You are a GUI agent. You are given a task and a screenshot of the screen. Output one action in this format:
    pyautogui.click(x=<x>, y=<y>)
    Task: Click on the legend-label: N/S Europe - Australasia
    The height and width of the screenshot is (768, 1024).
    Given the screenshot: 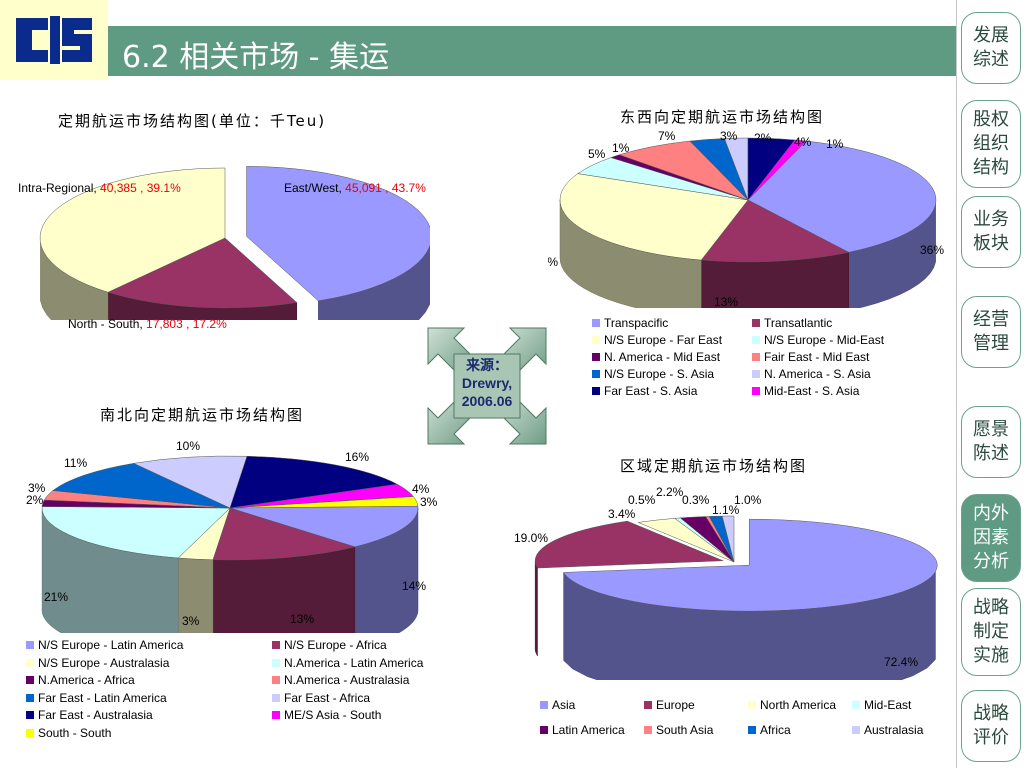 What is the action you would take?
    pyautogui.click(x=104, y=662)
    